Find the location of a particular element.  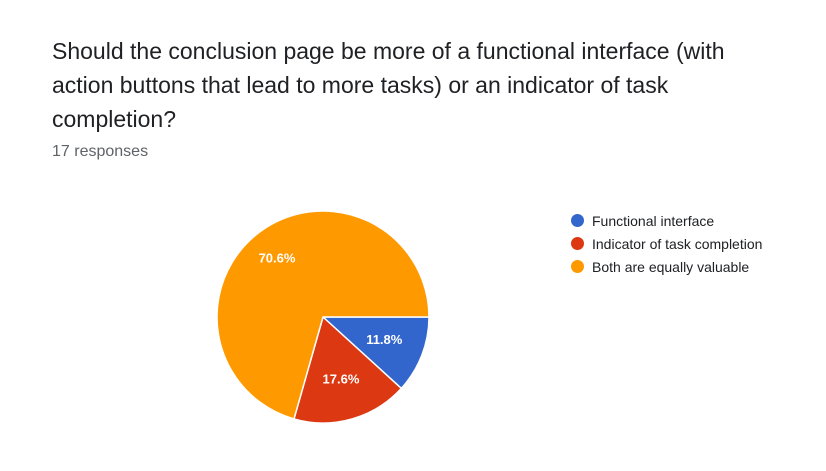

pie-slice-functional-interface is located at coordinates (375, 353).